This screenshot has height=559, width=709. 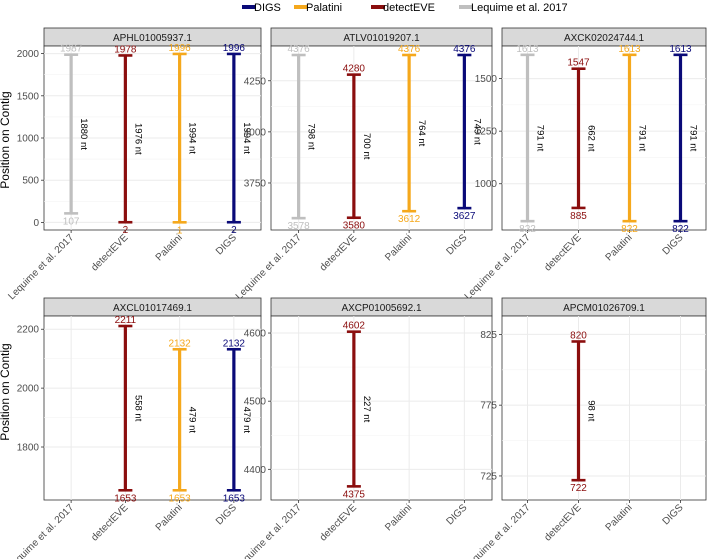 What do you see at coordinates (83, 134) in the screenshot?
I see `range-length-label-0-0: 1880 nt` at bounding box center [83, 134].